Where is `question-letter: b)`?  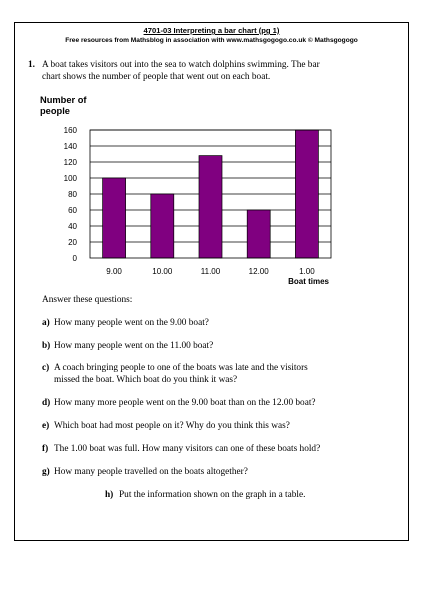
question-letter: b) is located at coordinates (46, 346).